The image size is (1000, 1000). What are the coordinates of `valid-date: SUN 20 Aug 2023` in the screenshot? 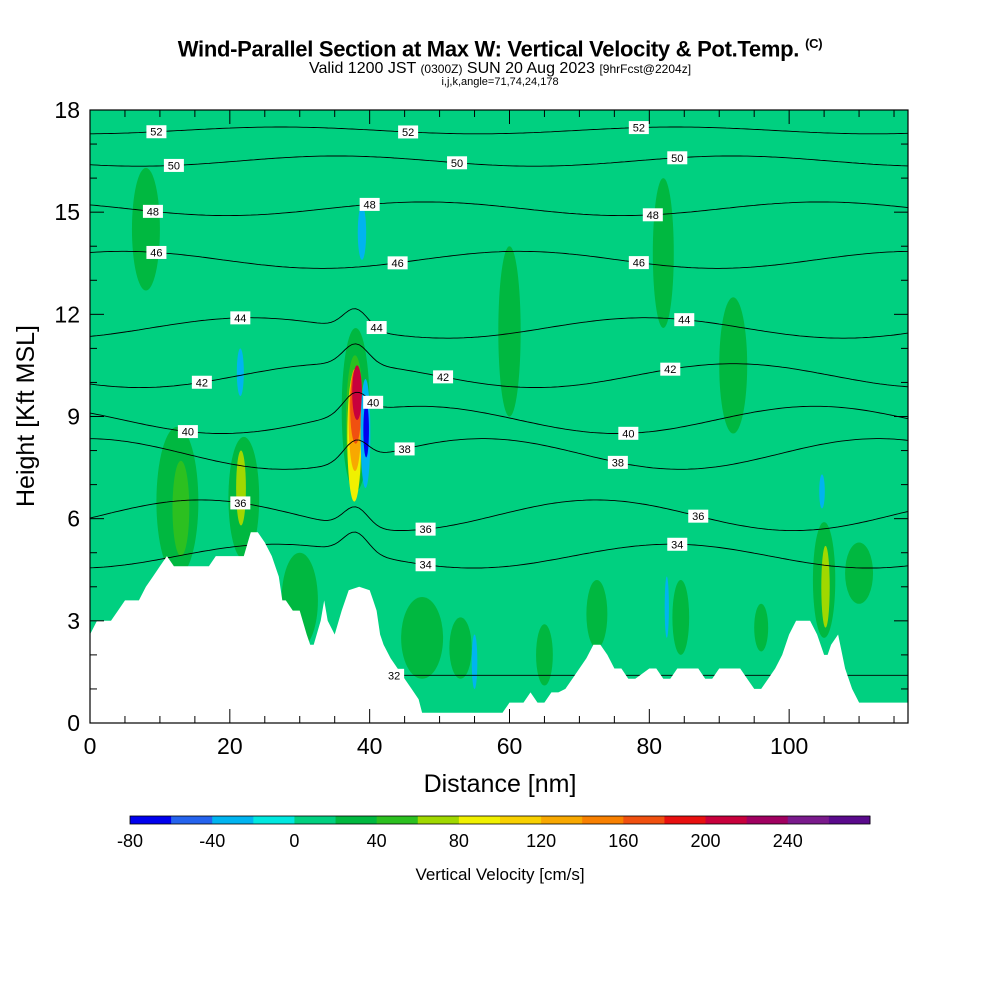 It's located at (531, 68).